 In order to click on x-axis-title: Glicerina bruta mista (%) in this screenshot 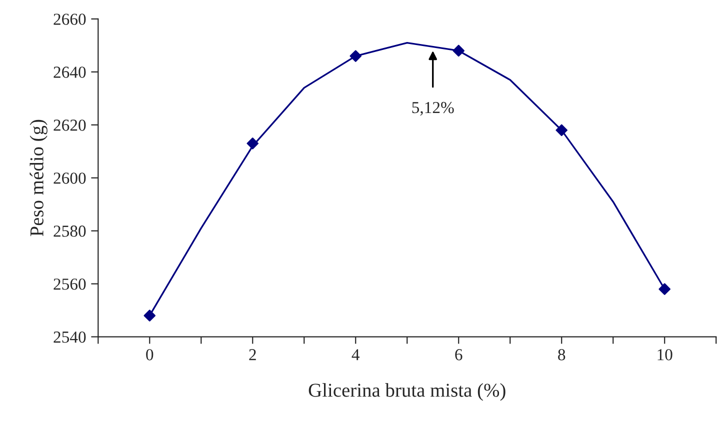, I will do `click(407, 392)`.